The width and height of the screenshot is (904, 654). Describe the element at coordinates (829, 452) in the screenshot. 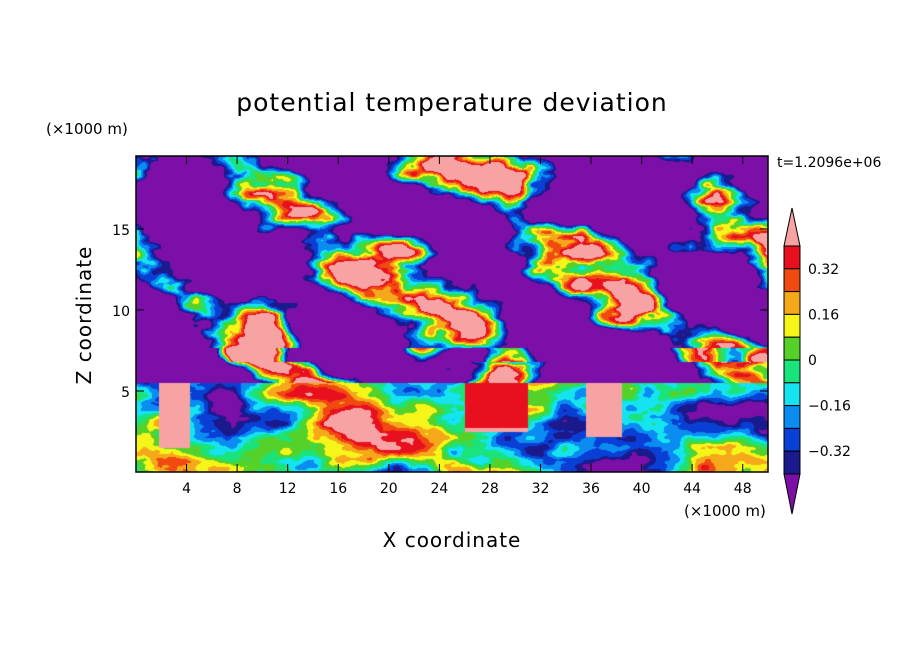

I see `colorbar-tick-label: −0.32` at that location.